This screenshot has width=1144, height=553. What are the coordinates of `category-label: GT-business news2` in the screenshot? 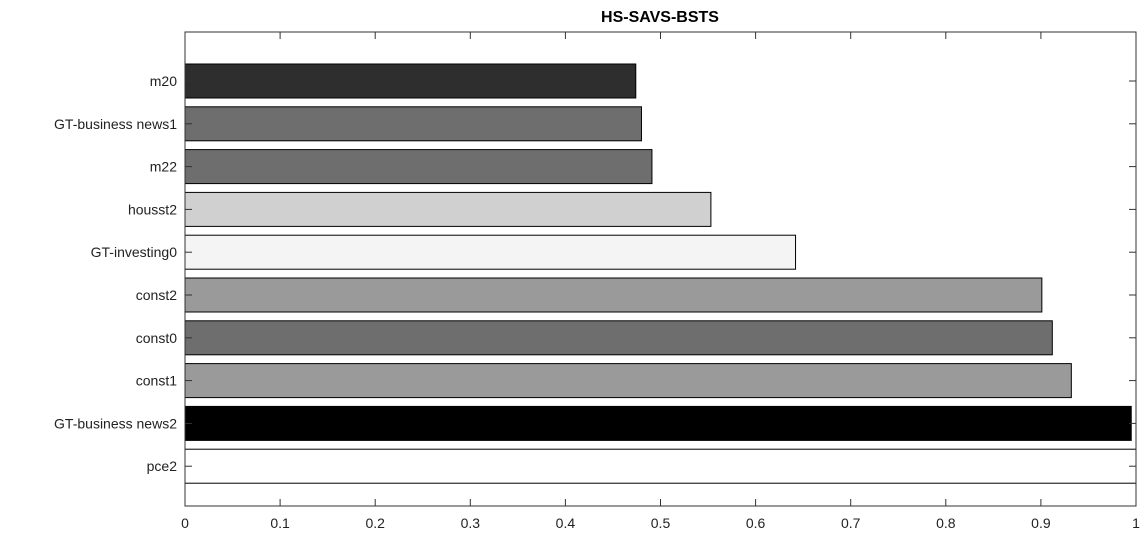 It's located at (115, 423).